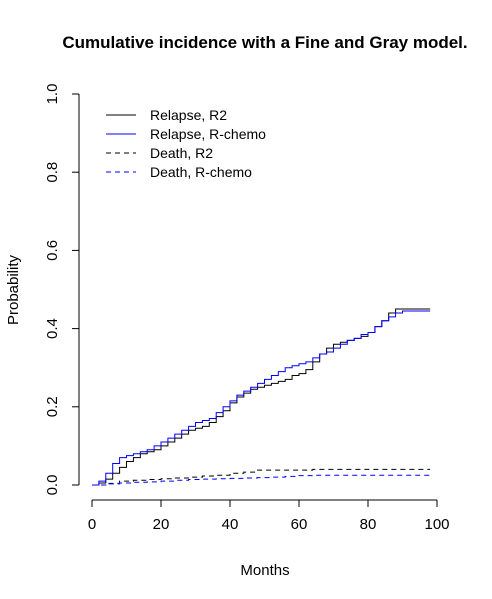  I want to click on y-tick-label: 0.6, so click(52, 250).